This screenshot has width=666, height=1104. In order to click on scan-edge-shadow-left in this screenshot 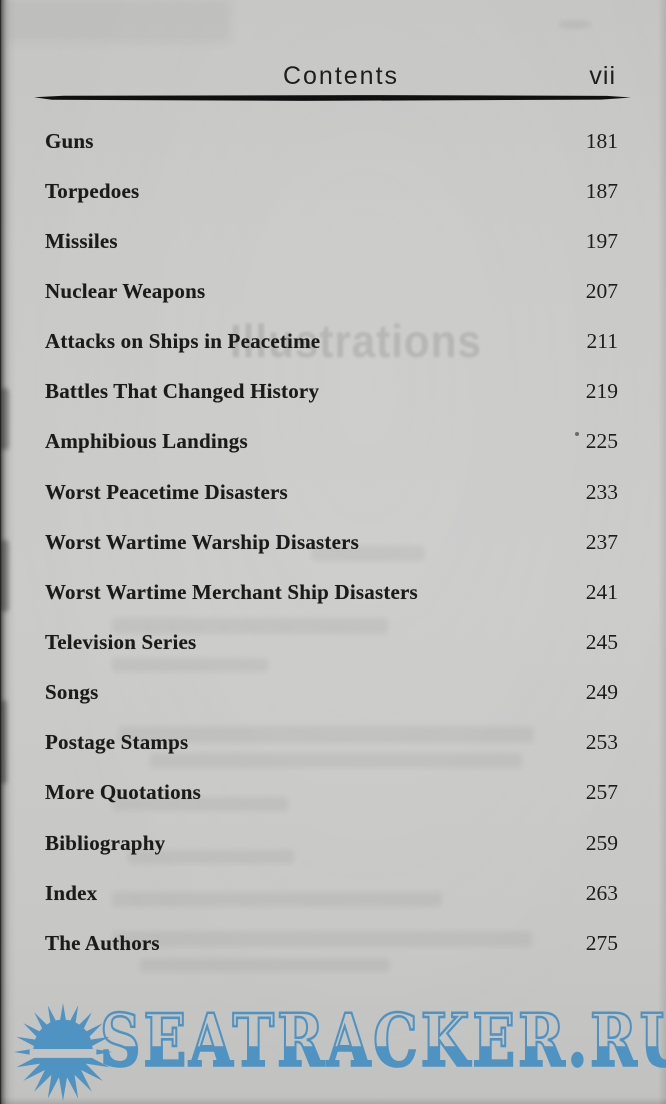, I will do `click(8, 552)`.